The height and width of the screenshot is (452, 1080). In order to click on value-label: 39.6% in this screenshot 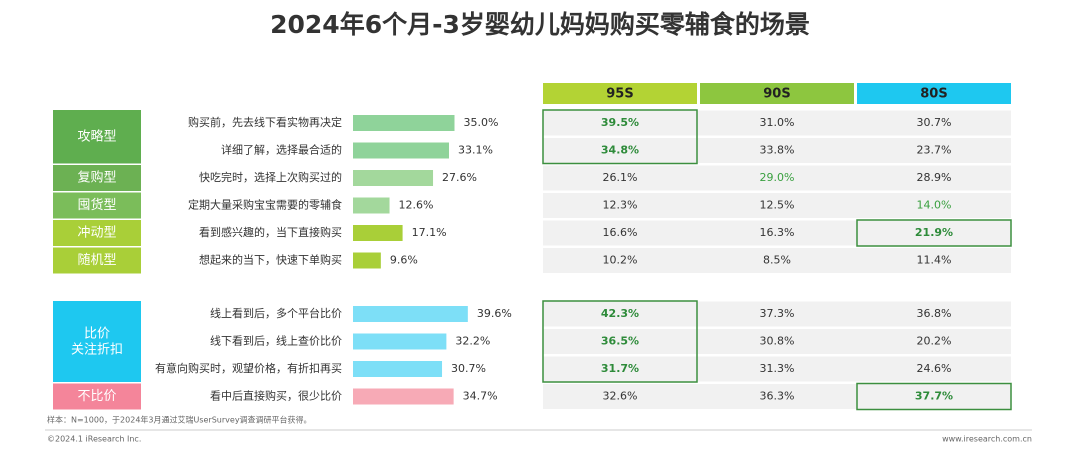, I will do `click(494, 313)`.